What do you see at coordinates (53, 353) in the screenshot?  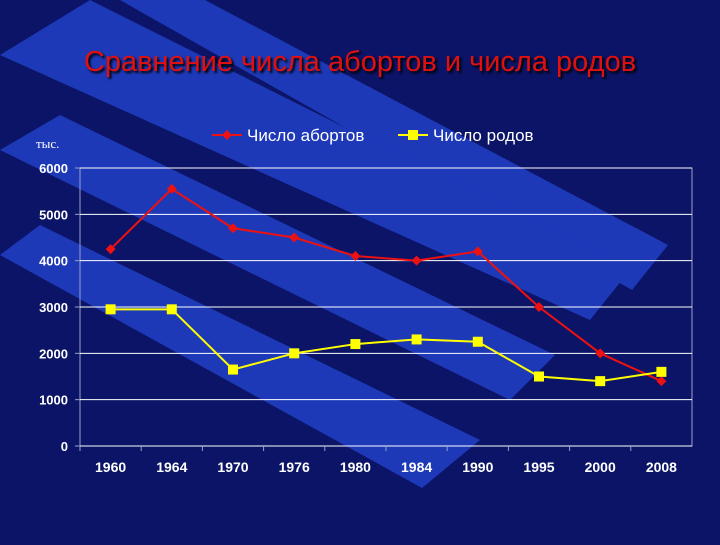 I see `y-tick-label: 2000` at bounding box center [53, 353].